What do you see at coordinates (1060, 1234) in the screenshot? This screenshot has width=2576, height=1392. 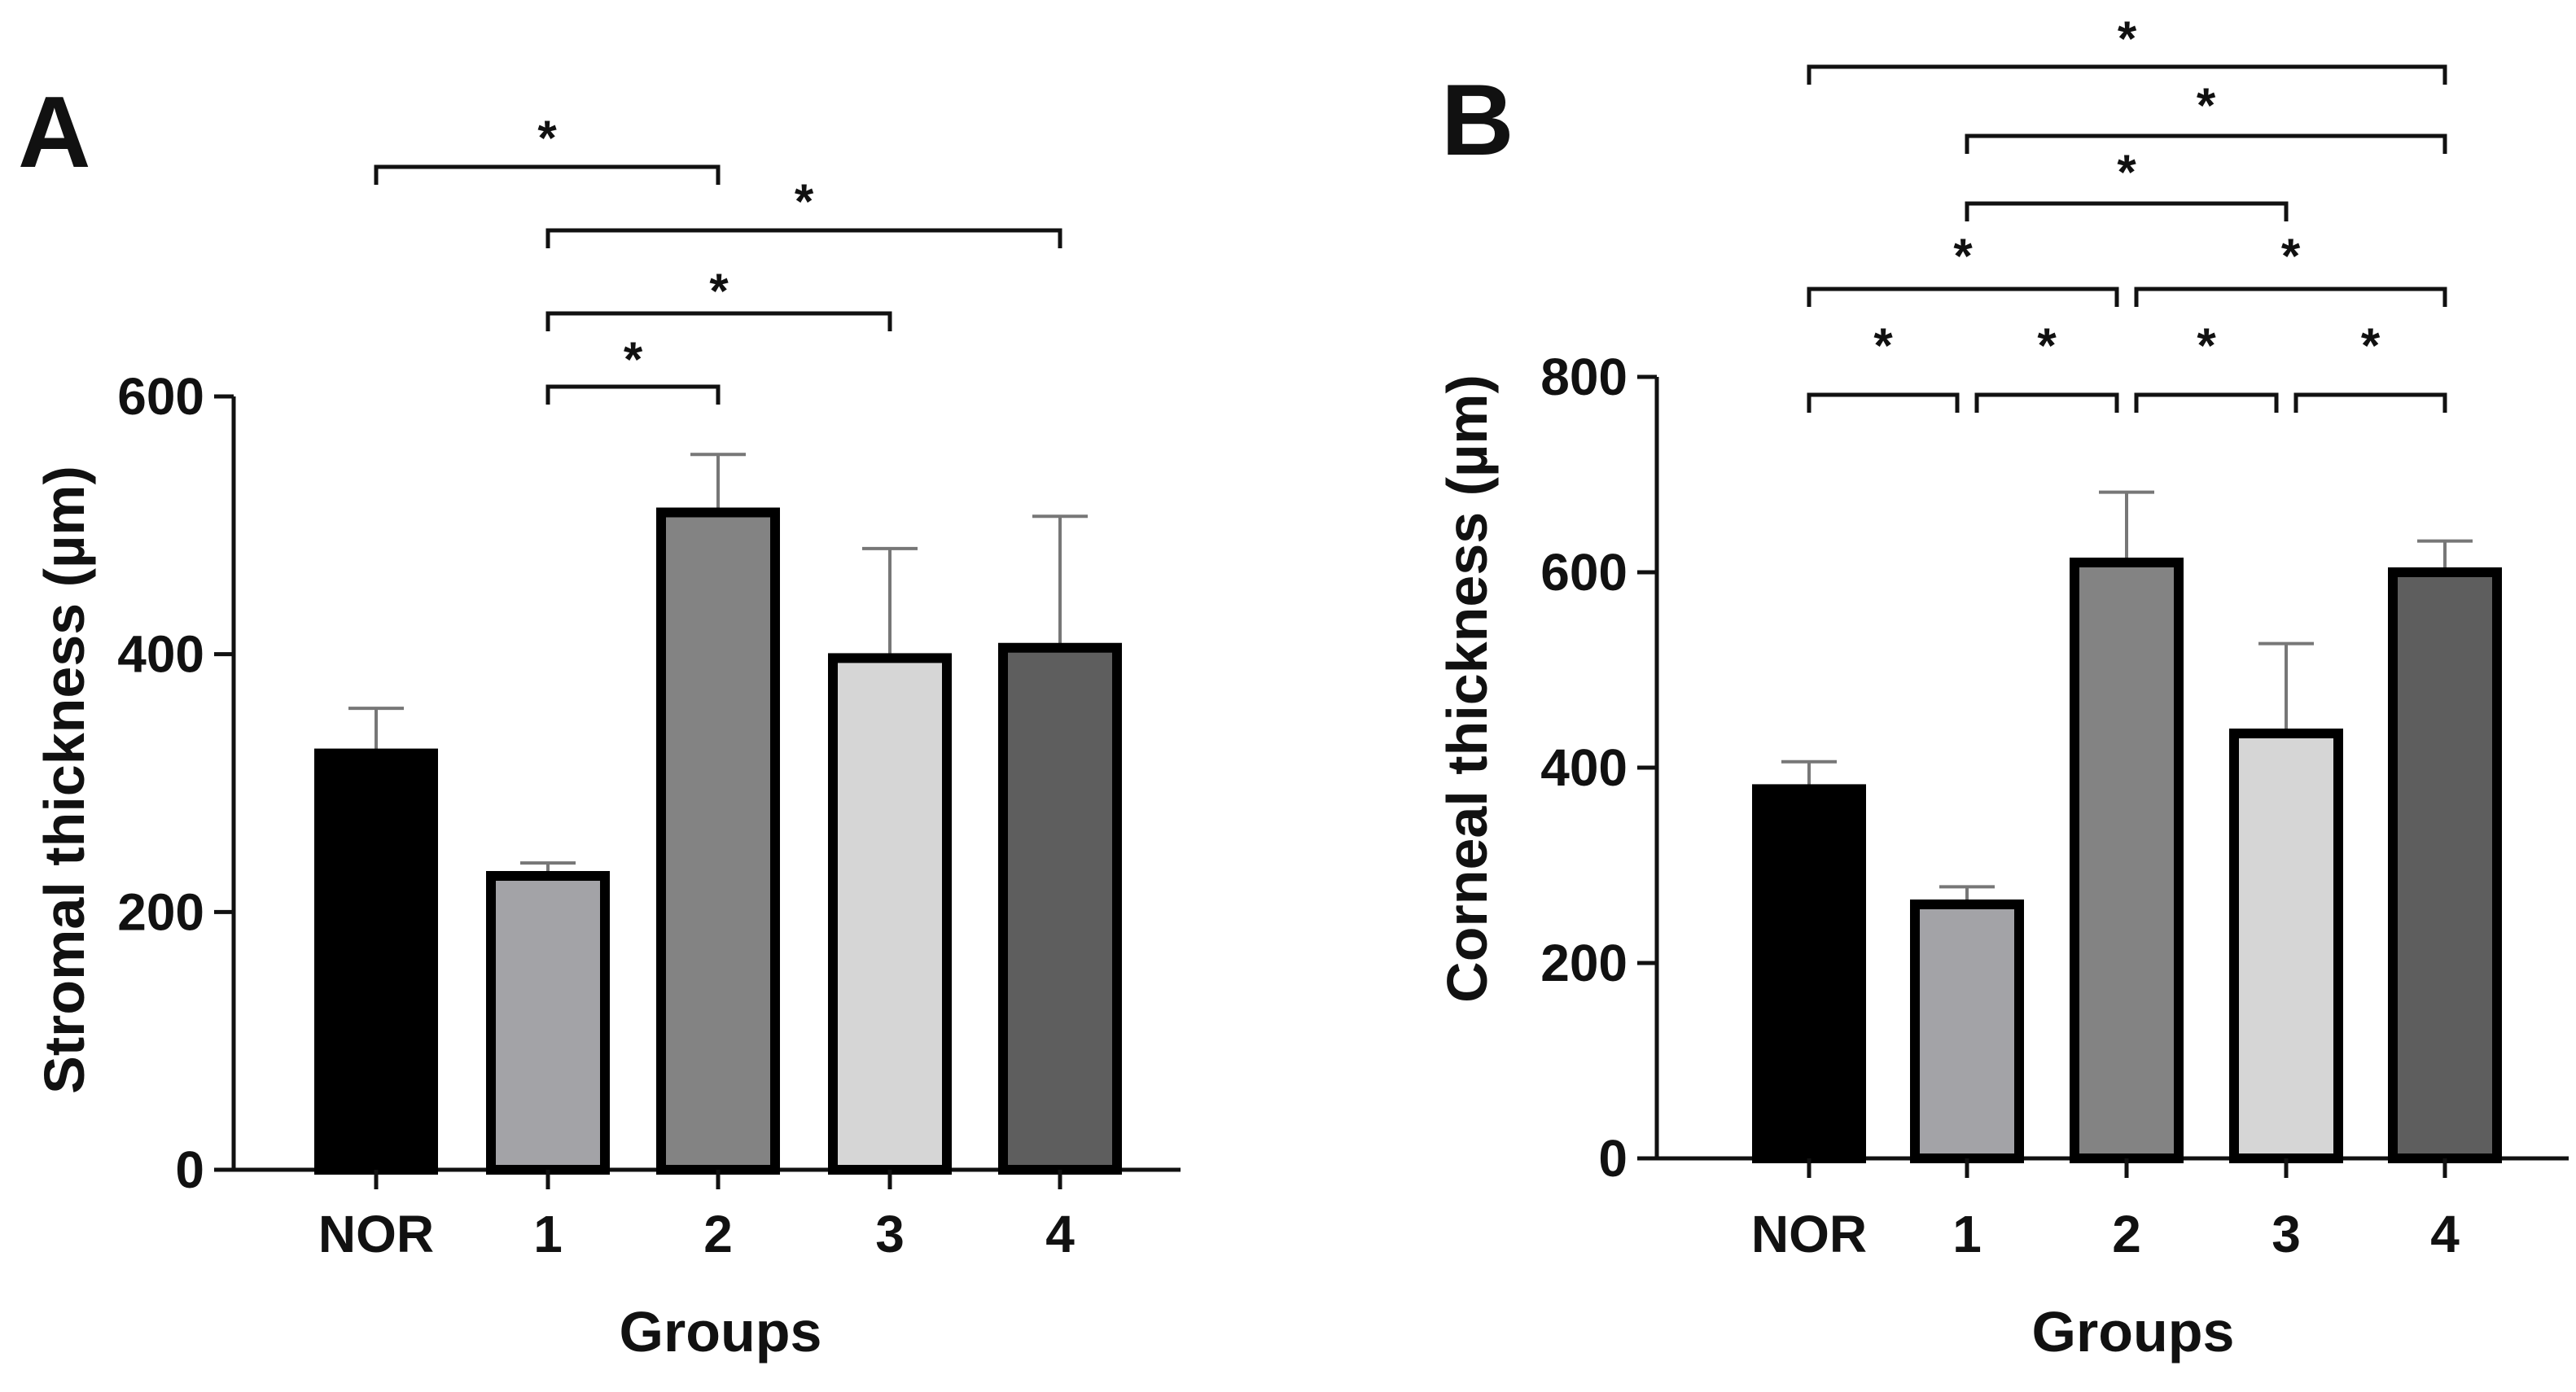 I see `panel-a-x-tick-label: 4` at bounding box center [1060, 1234].